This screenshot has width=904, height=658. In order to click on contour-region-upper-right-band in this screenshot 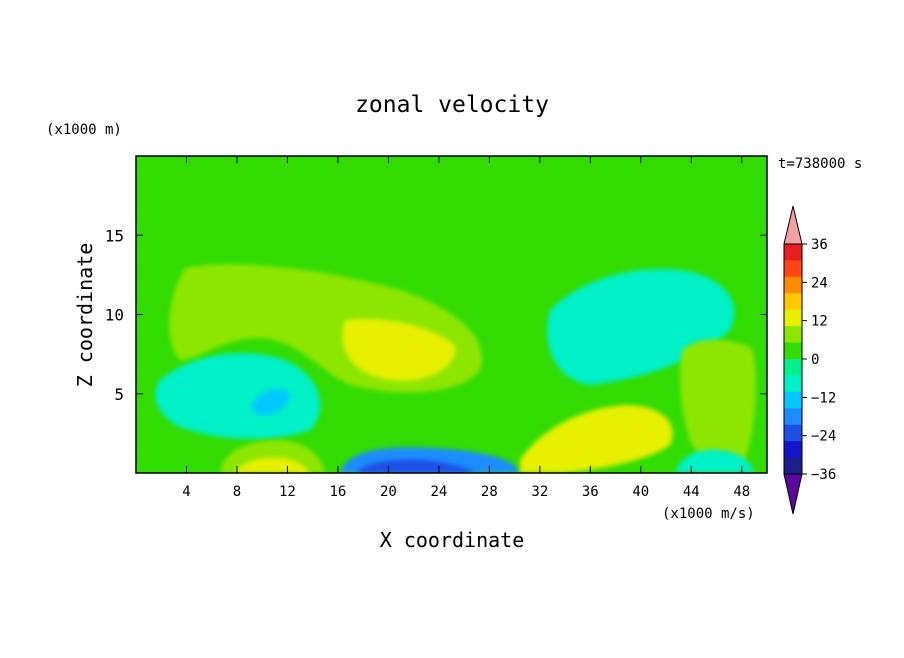, I will do `click(619, 207)`.